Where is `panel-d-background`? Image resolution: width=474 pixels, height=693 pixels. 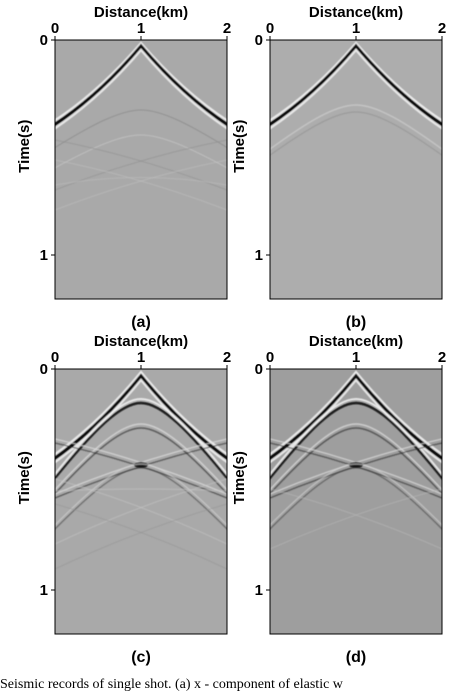 panel-d-background is located at coordinates (356, 501).